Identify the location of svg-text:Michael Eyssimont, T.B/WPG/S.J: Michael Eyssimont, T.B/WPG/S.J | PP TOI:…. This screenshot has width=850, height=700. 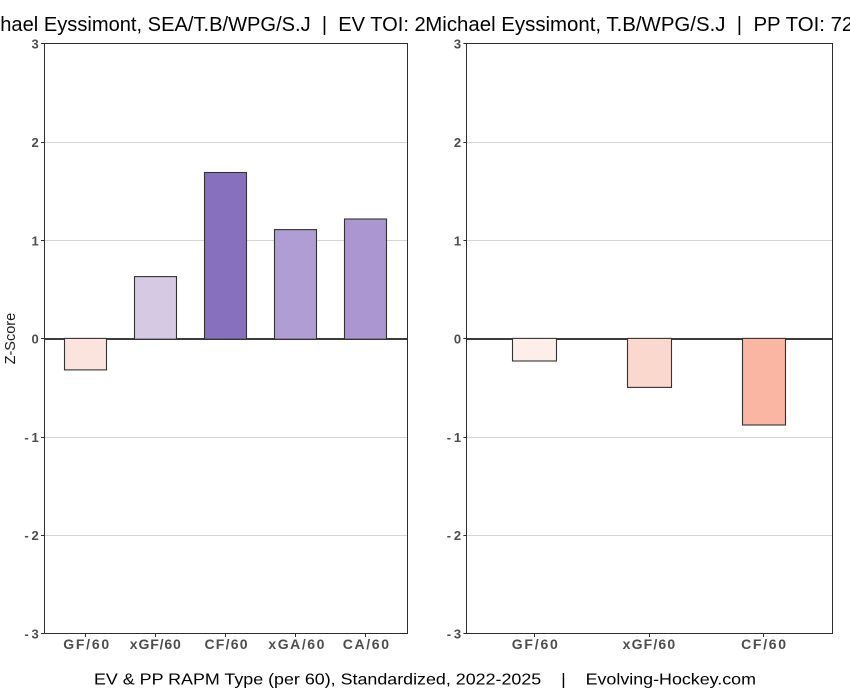
(637, 25).